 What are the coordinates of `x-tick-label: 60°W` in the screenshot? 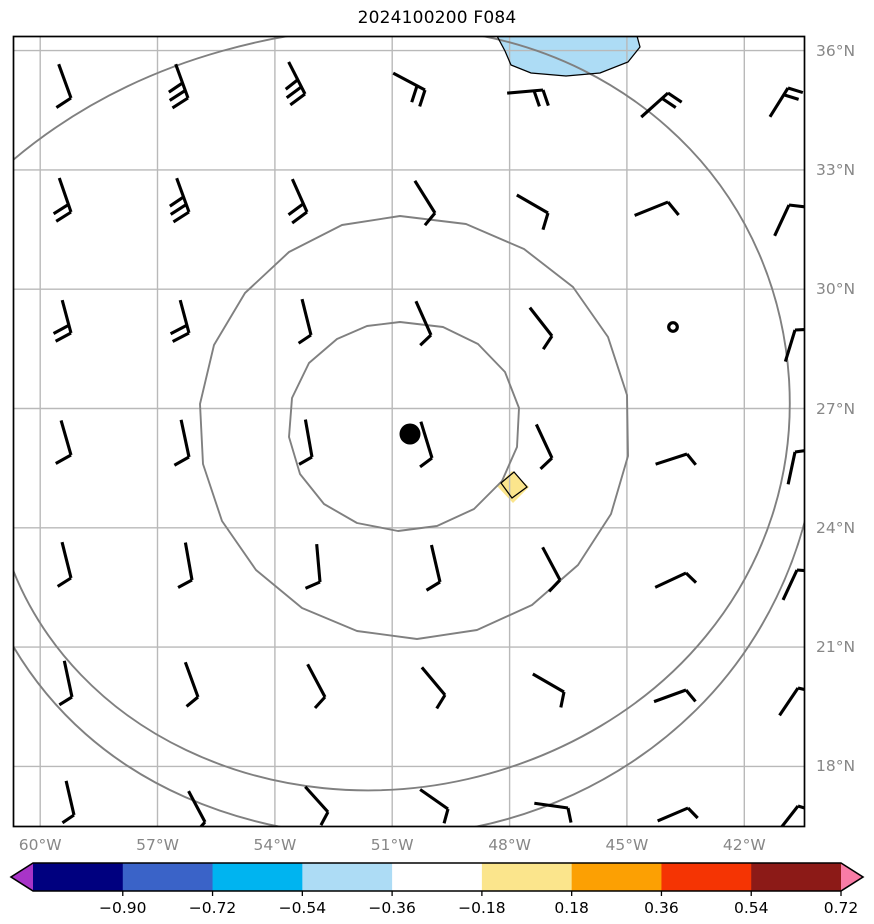 It's located at (40, 845).